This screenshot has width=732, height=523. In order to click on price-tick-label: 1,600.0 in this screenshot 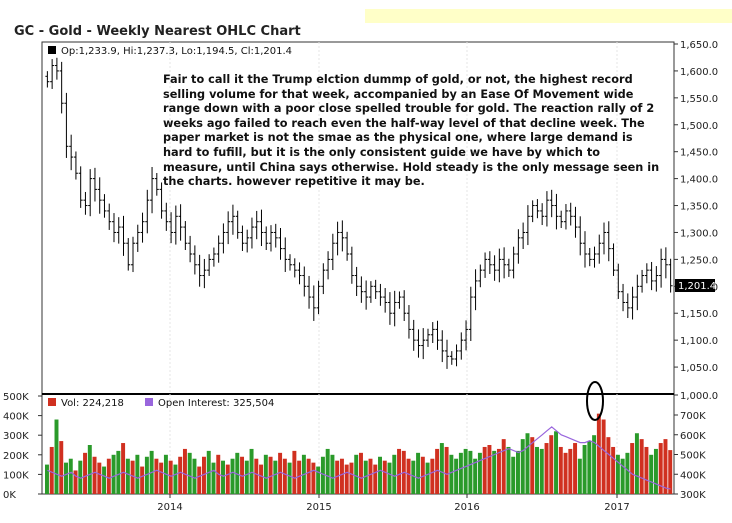, I will do `click(699, 72)`.